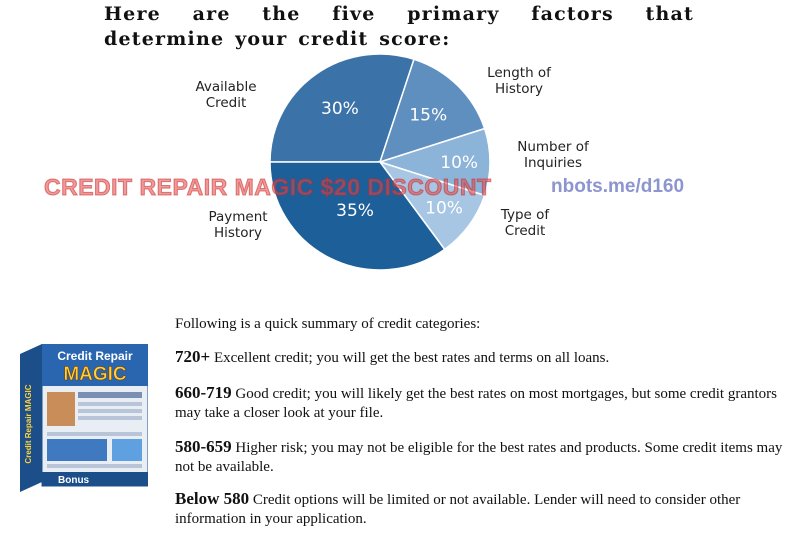 The image size is (795, 549). Describe the element at coordinates (444, 209) in the screenshot. I see `pie-percent-label-type-of-credit: 10%` at that location.